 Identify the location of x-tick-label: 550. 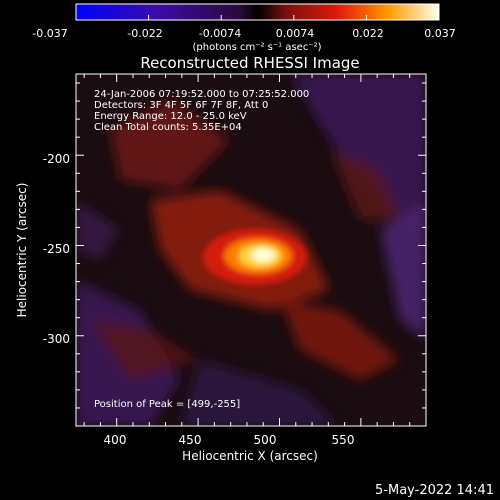
(343, 440).